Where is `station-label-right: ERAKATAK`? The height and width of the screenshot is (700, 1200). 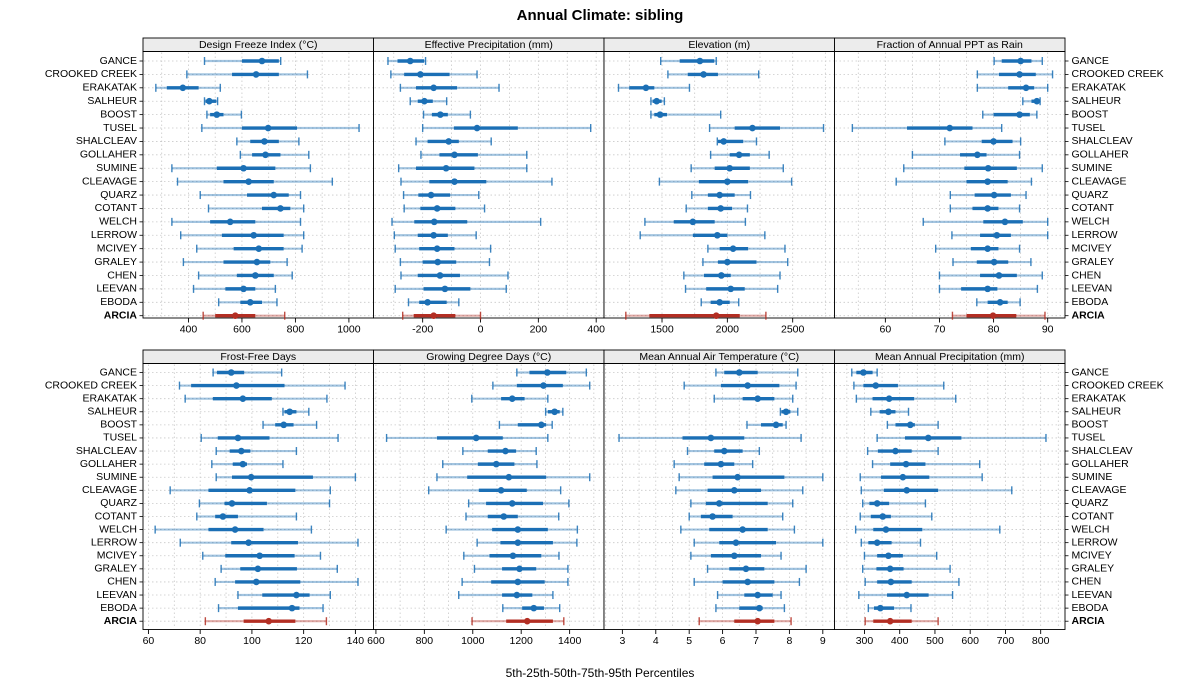
station-label-right: ERAKATAK is located at coordinates (1099, 88).